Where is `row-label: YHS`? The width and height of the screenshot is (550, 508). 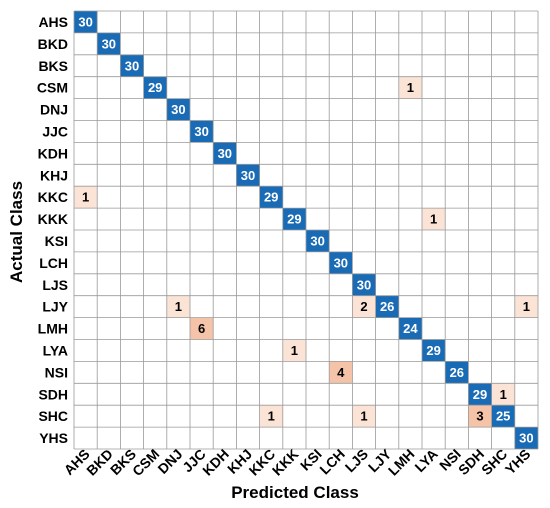
row-label: YHS is located at coordinates (53, 438).